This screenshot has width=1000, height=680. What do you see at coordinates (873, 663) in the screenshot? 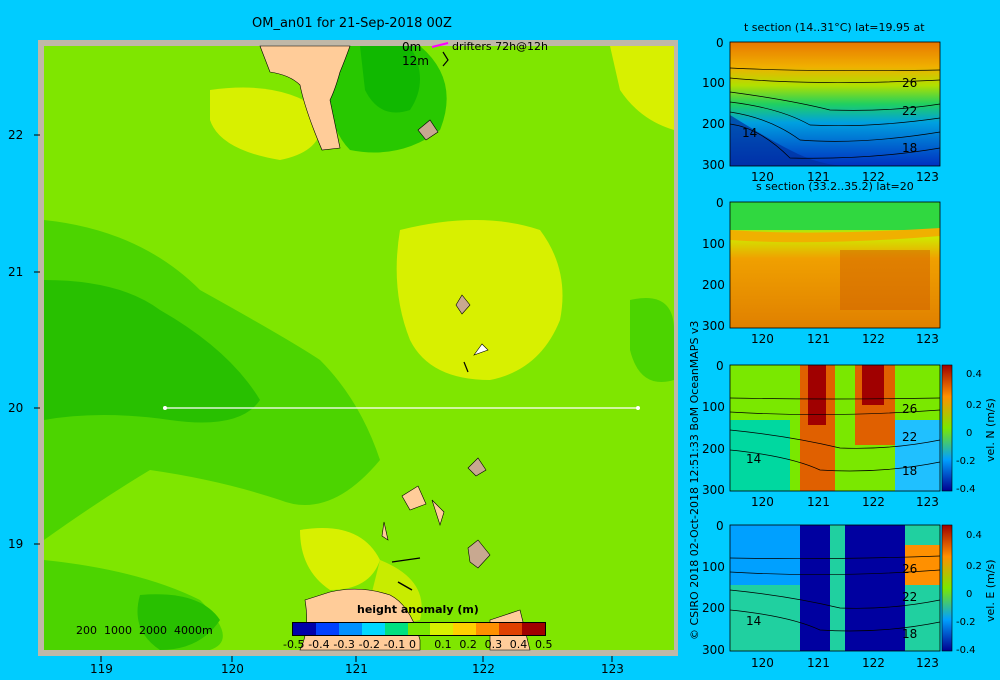
I see `panel4-xtick: 122` at bounding box center [873, 663].